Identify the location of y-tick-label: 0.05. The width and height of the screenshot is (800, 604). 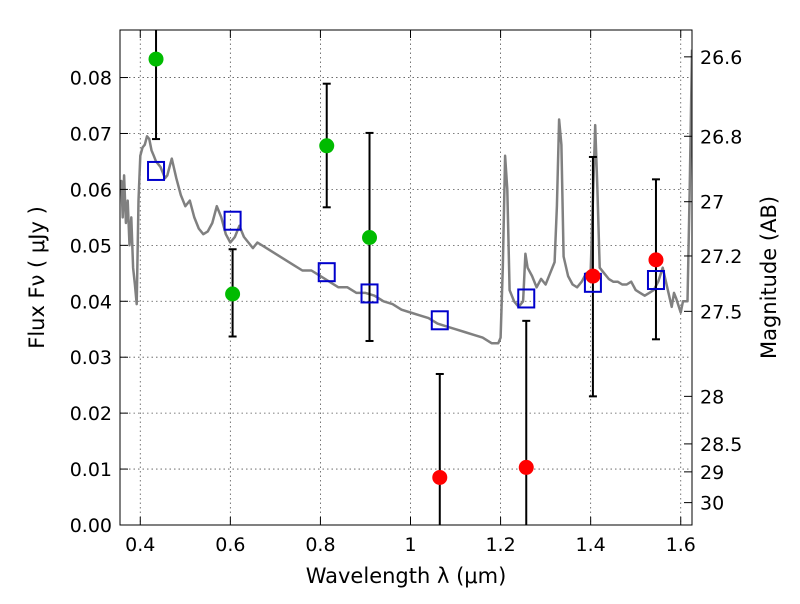
(91, 246).